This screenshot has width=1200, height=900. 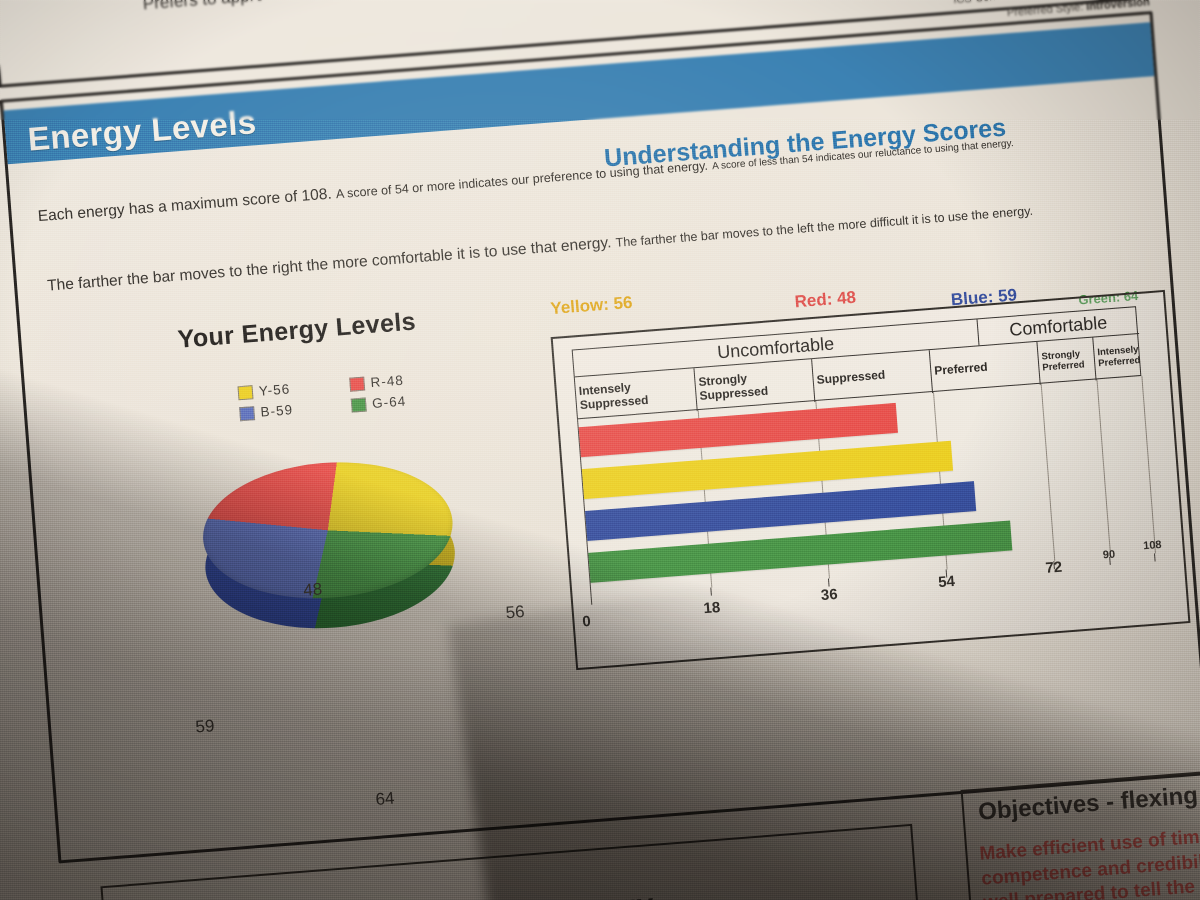 I want to click on legend-label-red: R-48, so click(x=387, y=381).